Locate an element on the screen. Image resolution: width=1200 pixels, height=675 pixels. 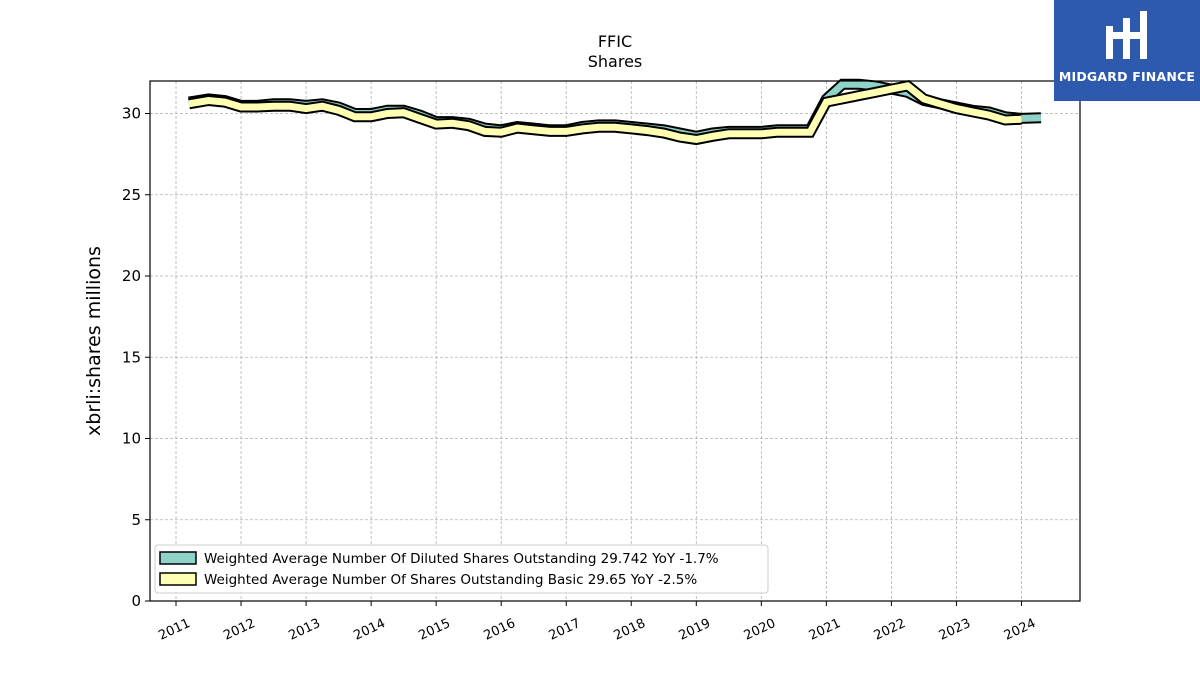
x-tick-label: 2022 is located at coordinates (890, 630).